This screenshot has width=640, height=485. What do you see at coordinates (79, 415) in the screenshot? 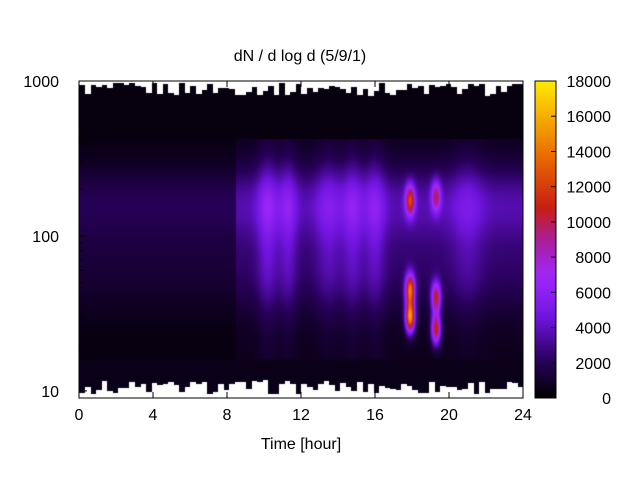
I see `x-tick-label: 0` at bounding box center [79, 415].